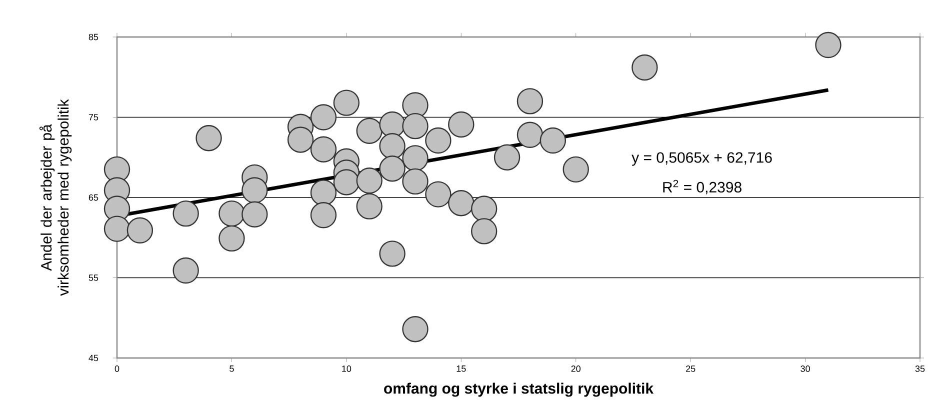  I want to click on x-axis-title: omfang og styrke i statslig rygepolitik, so click(519, 389).